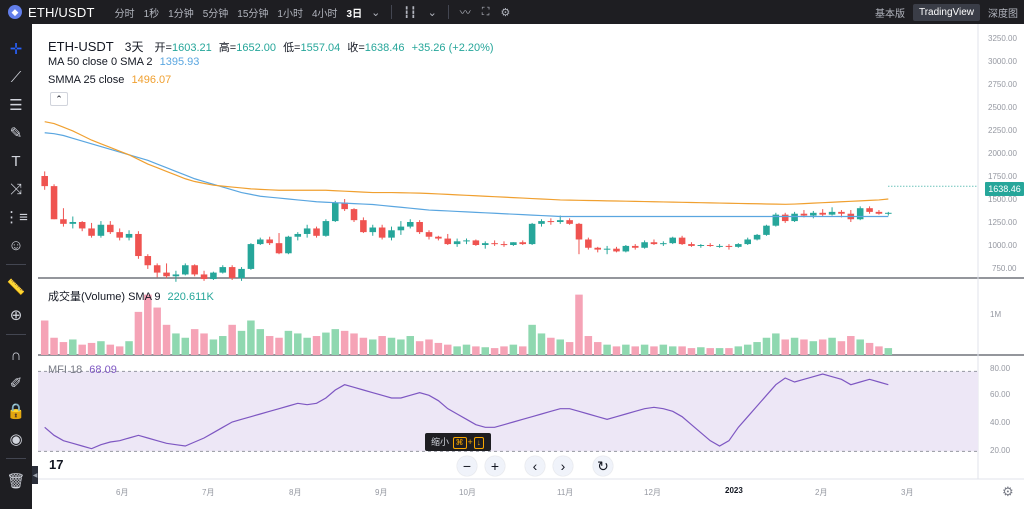 This screenshot has width=1024, height=509. Describe the element at coordinates (61, 12) in the screenshot. I see `symbol-name: ETH/USDT` at that location.